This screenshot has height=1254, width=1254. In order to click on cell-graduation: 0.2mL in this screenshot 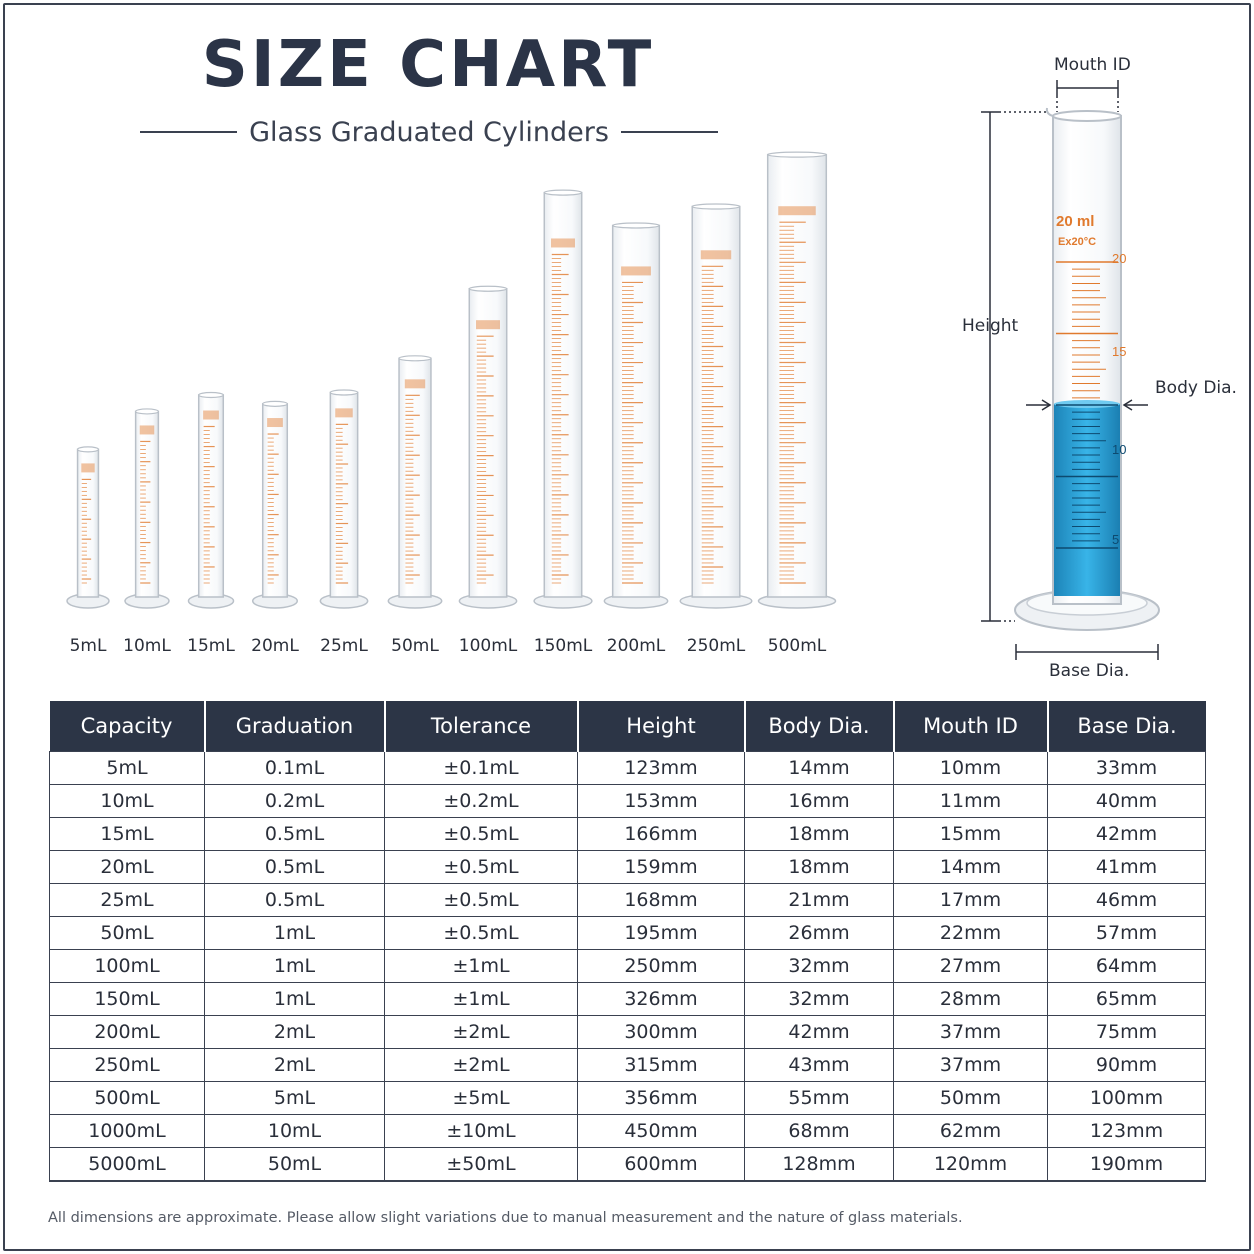, I will do `click(294, 801)`.